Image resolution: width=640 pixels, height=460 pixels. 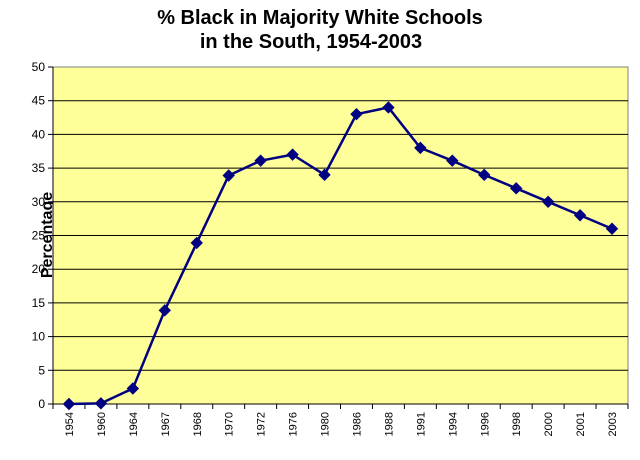 I want to click on x-tick-label-1998: 1998, so click(x=517, y=424).